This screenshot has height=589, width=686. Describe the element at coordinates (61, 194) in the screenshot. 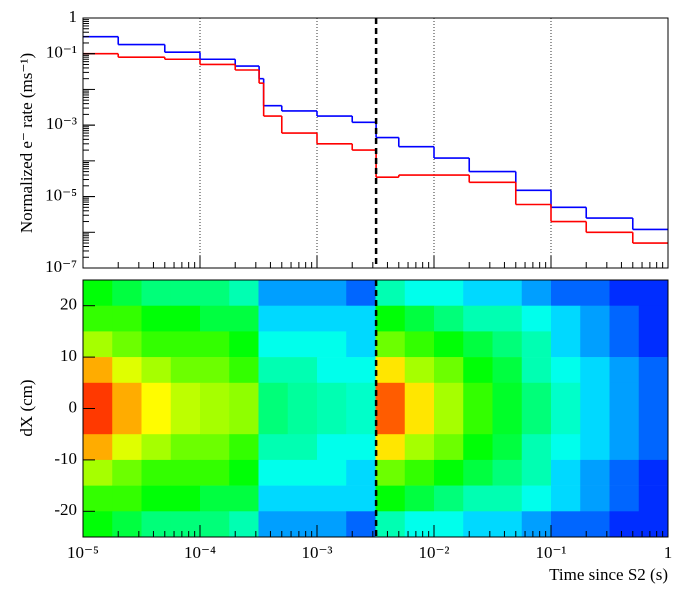

I see `y-tick-label: 10⁻⁵` at that location.